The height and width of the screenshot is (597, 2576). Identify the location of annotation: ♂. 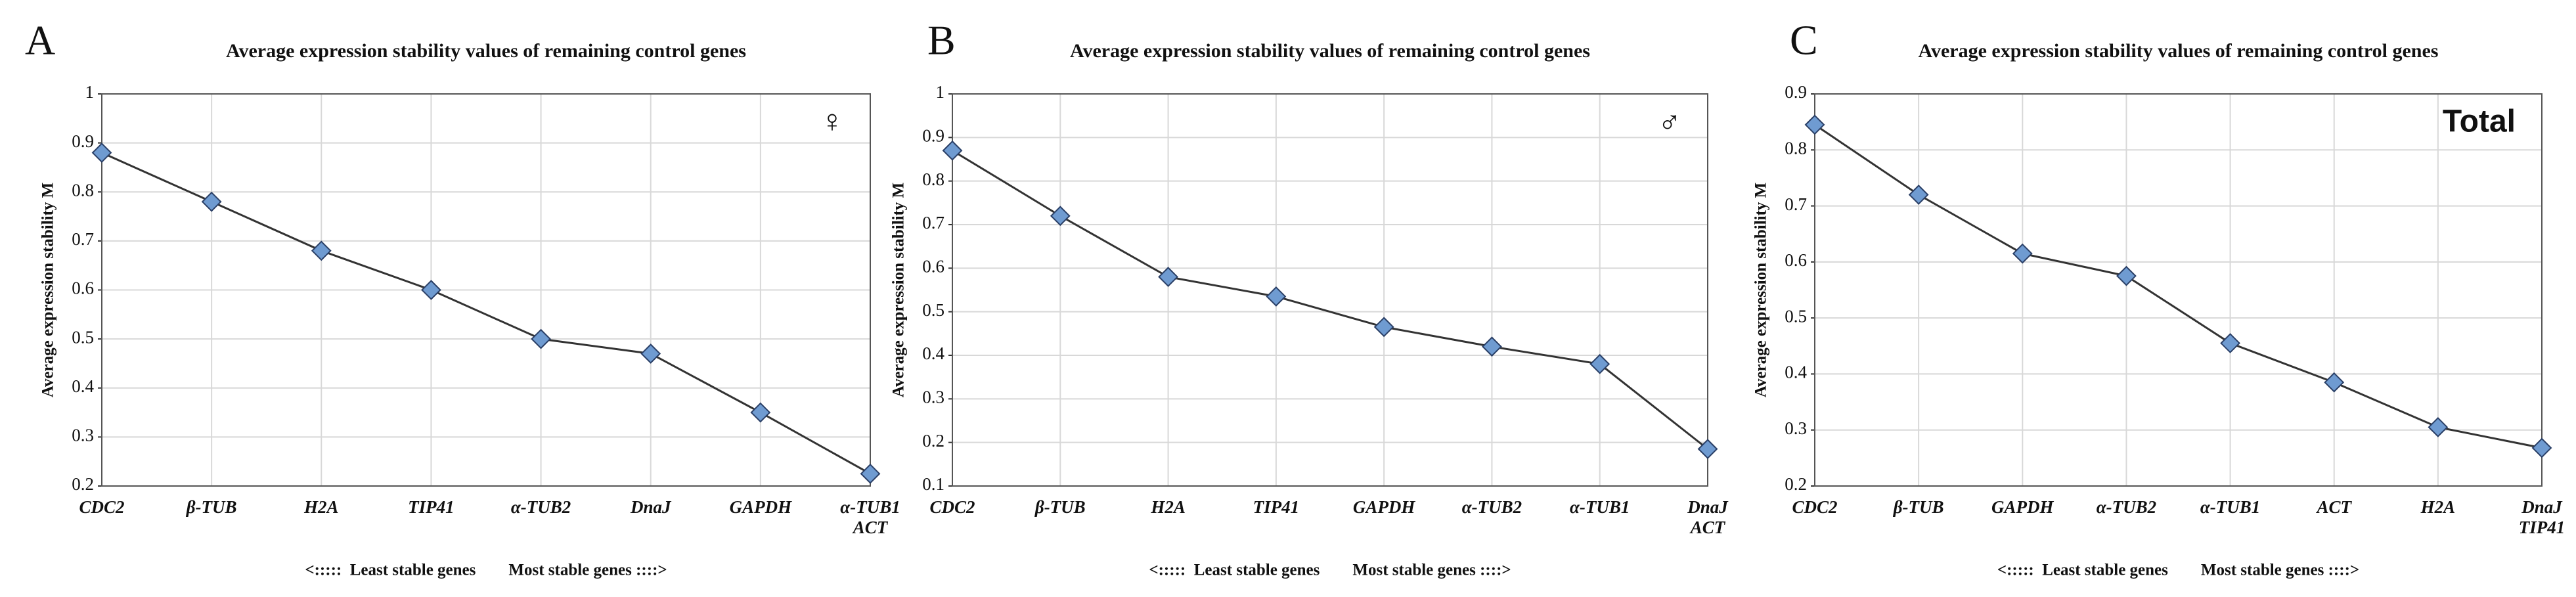
(1669, 121).